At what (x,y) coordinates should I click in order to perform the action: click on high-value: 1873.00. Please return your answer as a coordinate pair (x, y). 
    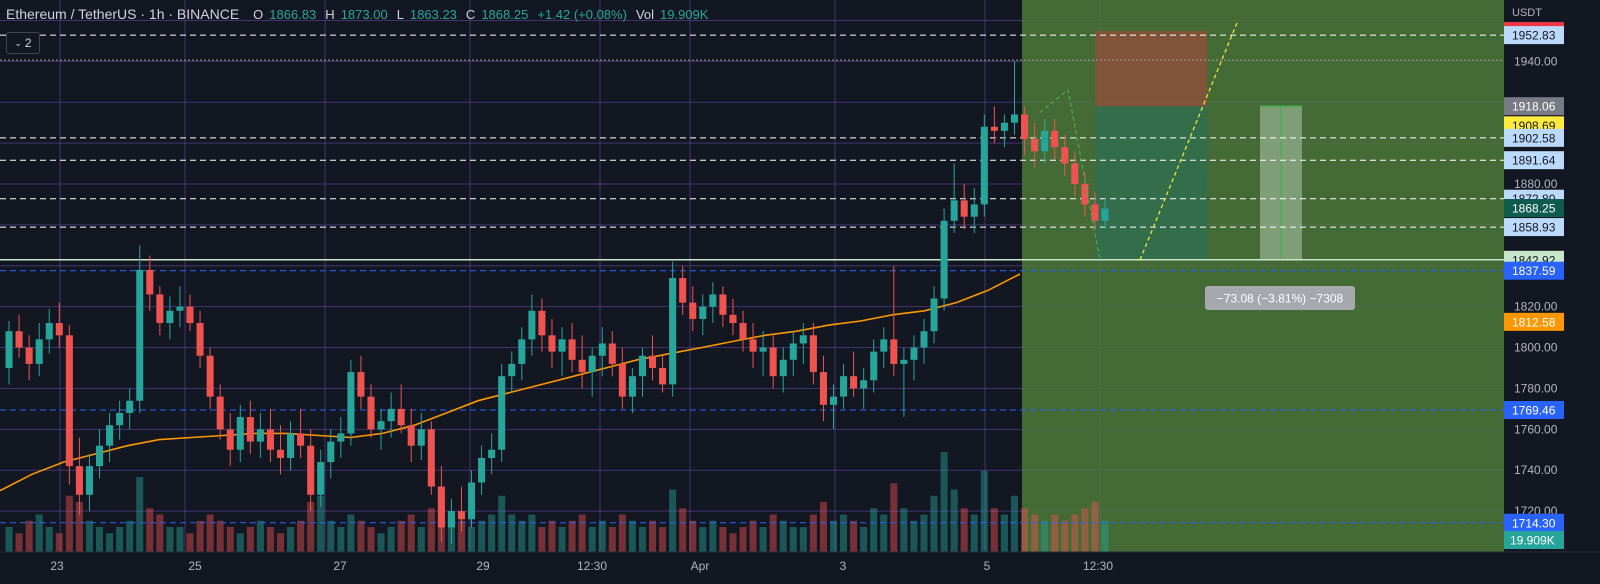
    Looking at the image, I should click on (364, 14).